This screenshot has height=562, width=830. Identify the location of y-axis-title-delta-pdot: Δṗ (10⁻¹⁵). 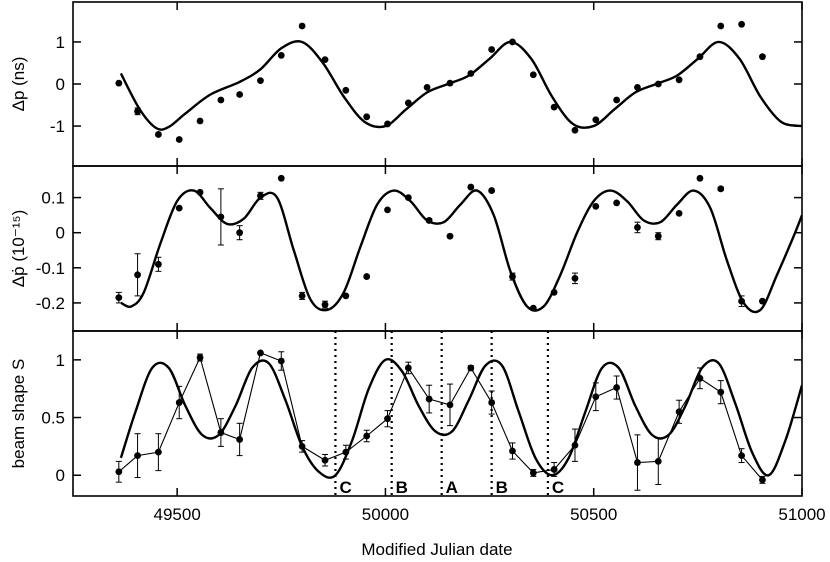
(18, 248).